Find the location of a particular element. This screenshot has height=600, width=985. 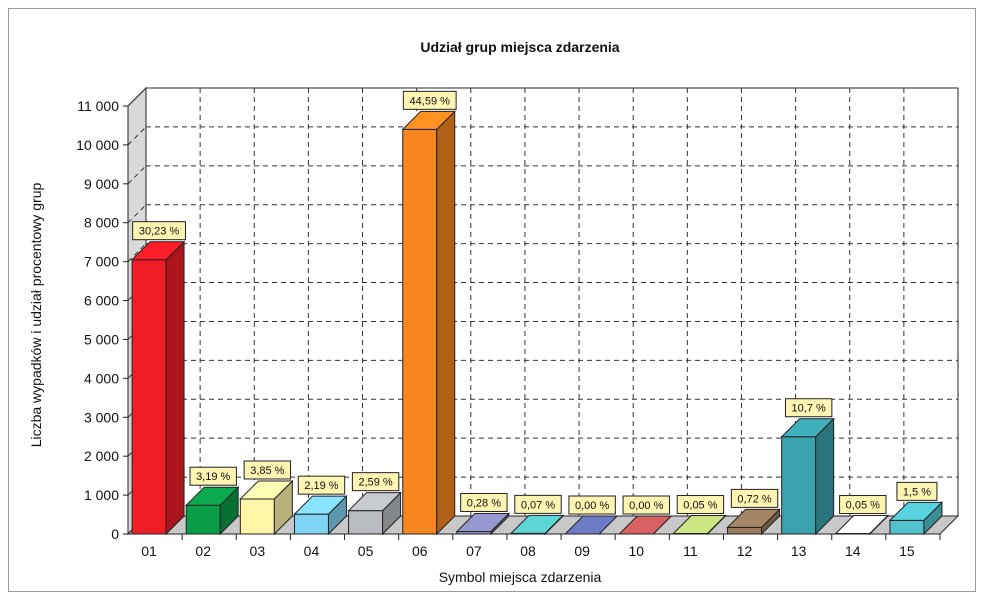

data-label-text: 0,07 % is located at coordinates (538, 505).